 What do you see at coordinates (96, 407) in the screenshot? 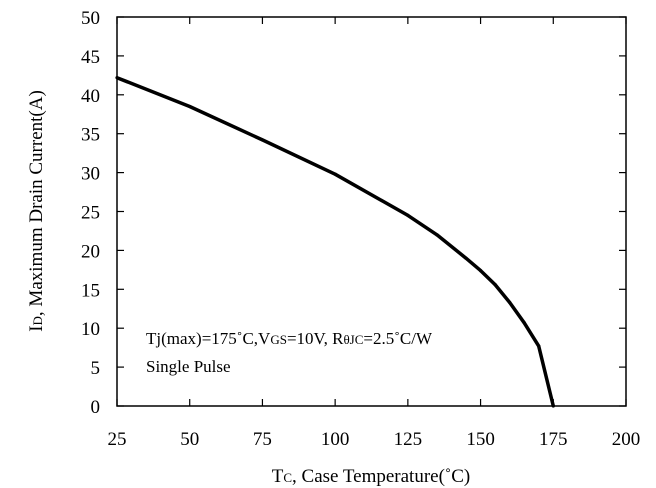
I see `y-tick-label: 0` at bounding box center [96, 407].